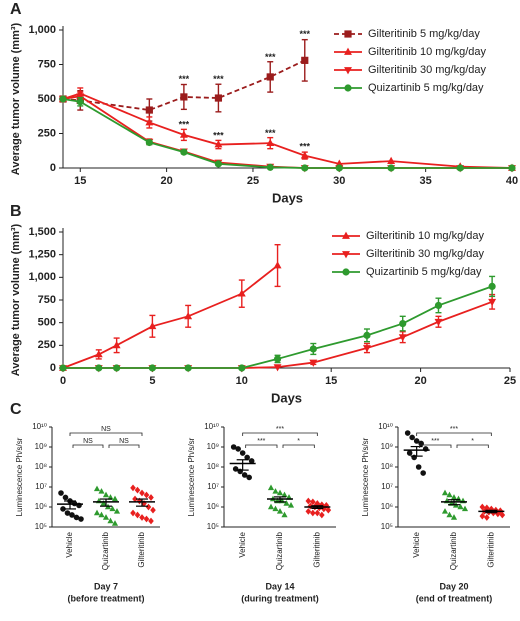 This screenshot has width=520, height=621. I want to click on x-tick-label: 10, so click(242, 381).